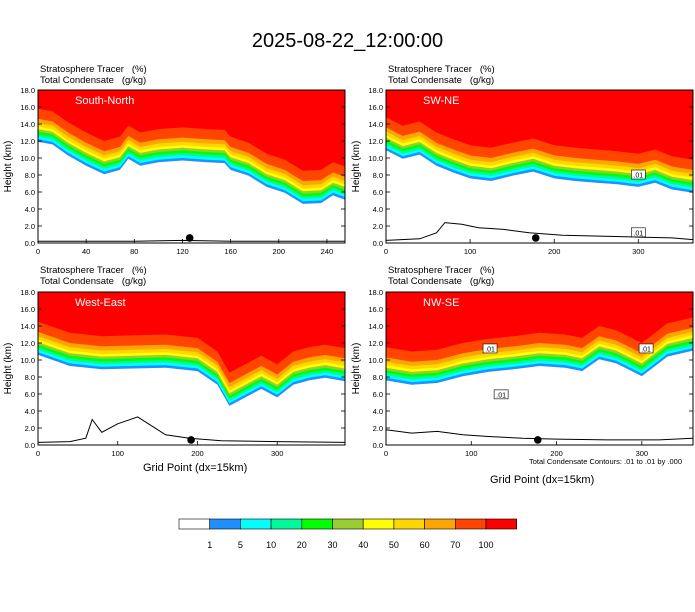 The height and width of the screenshot is (612, 695). I want to click on panel-label: SW-NE, so click(441, 101).